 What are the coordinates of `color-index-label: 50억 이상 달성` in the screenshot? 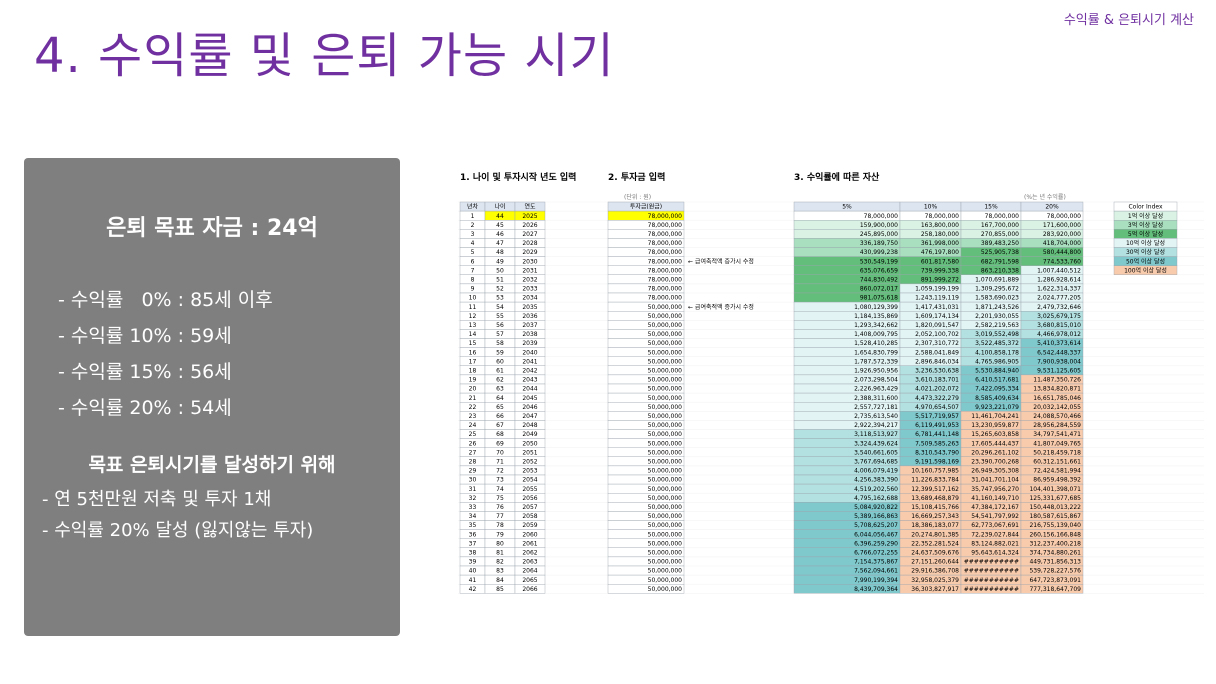 It's located at (1145, 261).